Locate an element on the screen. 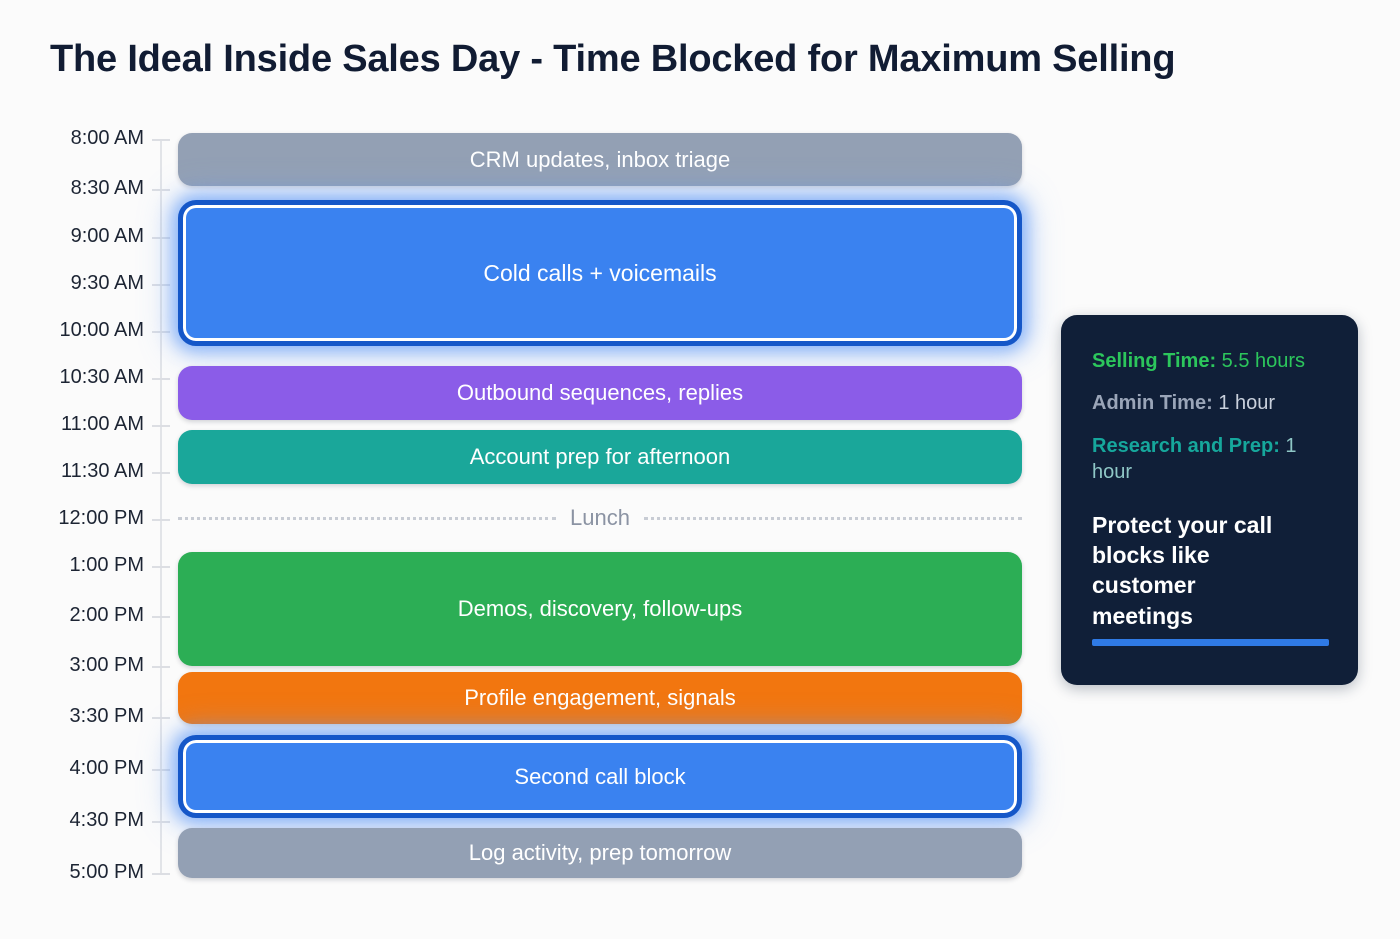 This screenshot has height=939, width=1400. lunch-label: Lunch is located at coordinates (600, 517).